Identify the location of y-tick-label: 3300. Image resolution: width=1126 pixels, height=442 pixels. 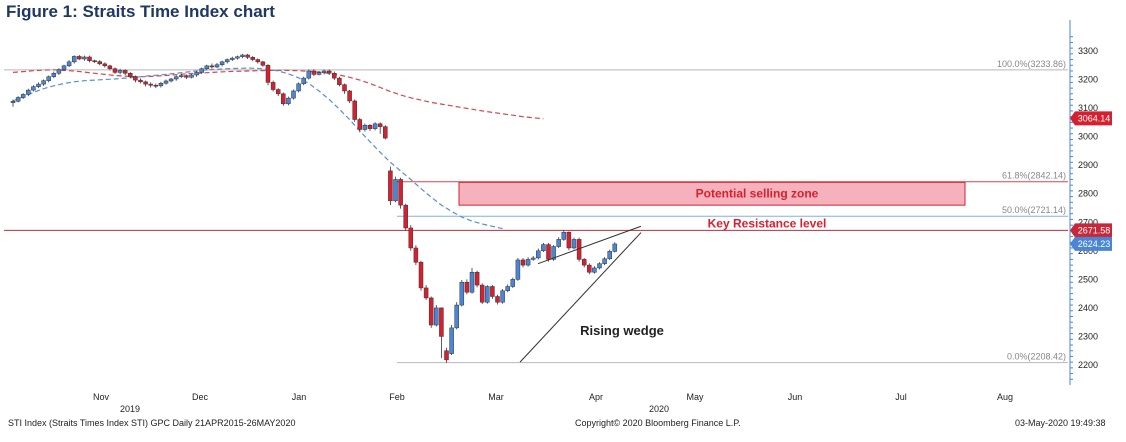
(1088, 51).